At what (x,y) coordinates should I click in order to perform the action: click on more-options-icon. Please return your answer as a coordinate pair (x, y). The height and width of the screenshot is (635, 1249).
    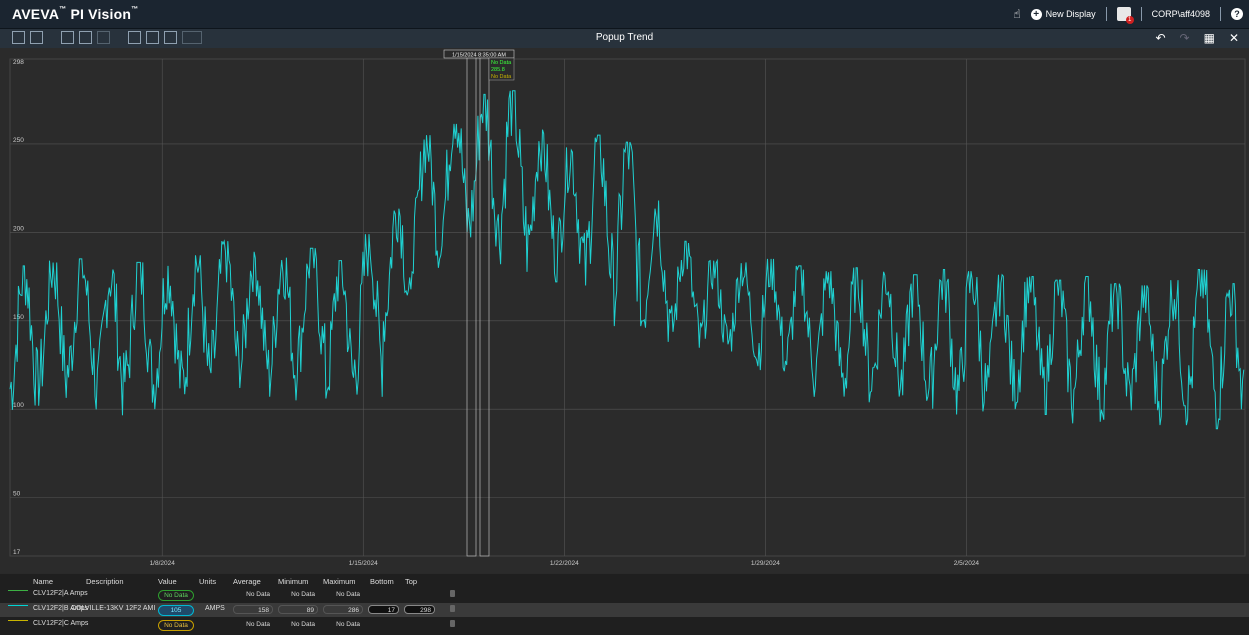
    Looking at the image, I should click on (192, 37).